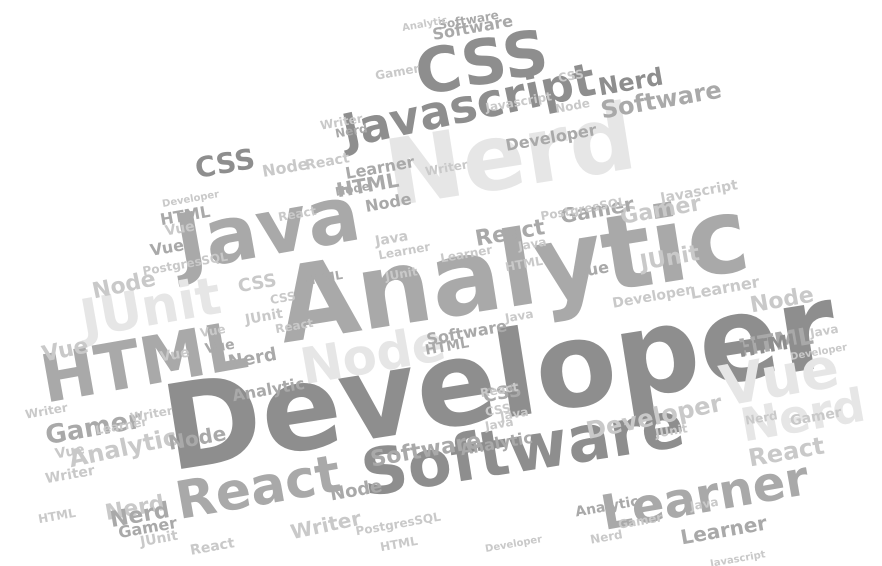 The image size is (882, 566). What do you see at coordinates (513, 544) in the screenshot?
I see `word-developer-110: Developer` at bounding box center [513, 544].